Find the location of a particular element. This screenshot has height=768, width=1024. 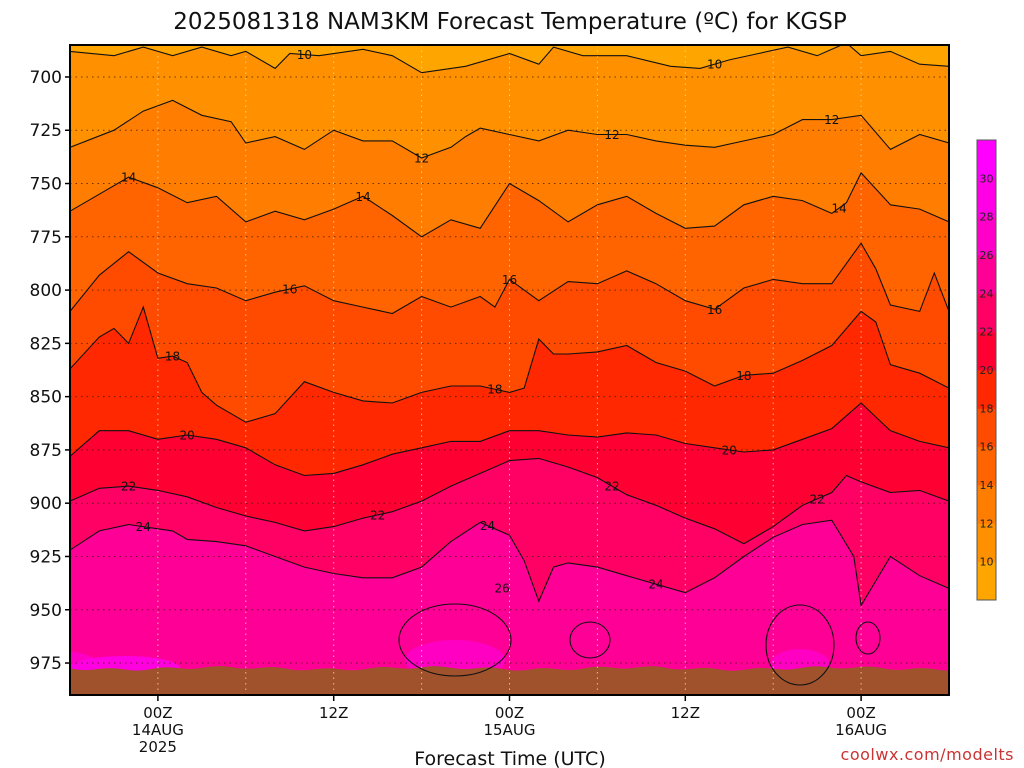

y-tick-label-875: 875 is located at coordinates (46, 451).